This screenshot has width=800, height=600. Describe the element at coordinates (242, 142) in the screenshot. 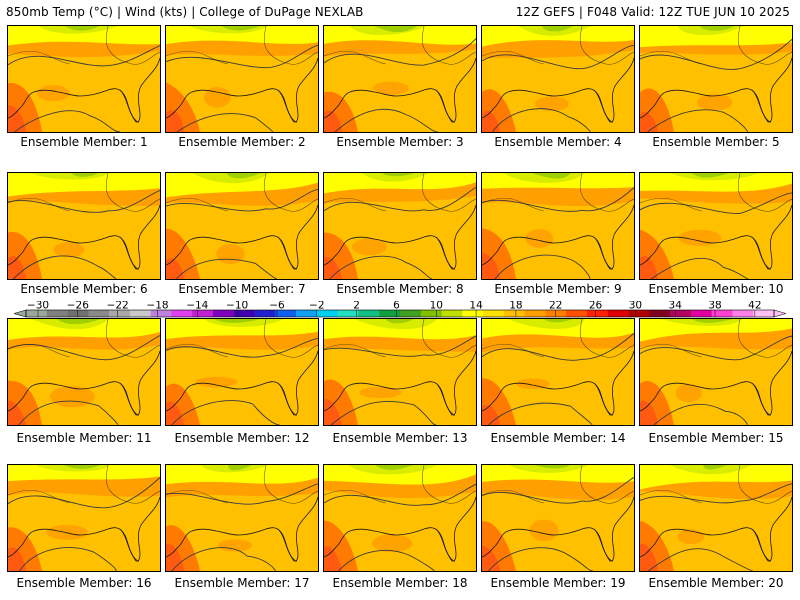

I see `ensemble-member-label: Ensemble Member: 2` at that location.